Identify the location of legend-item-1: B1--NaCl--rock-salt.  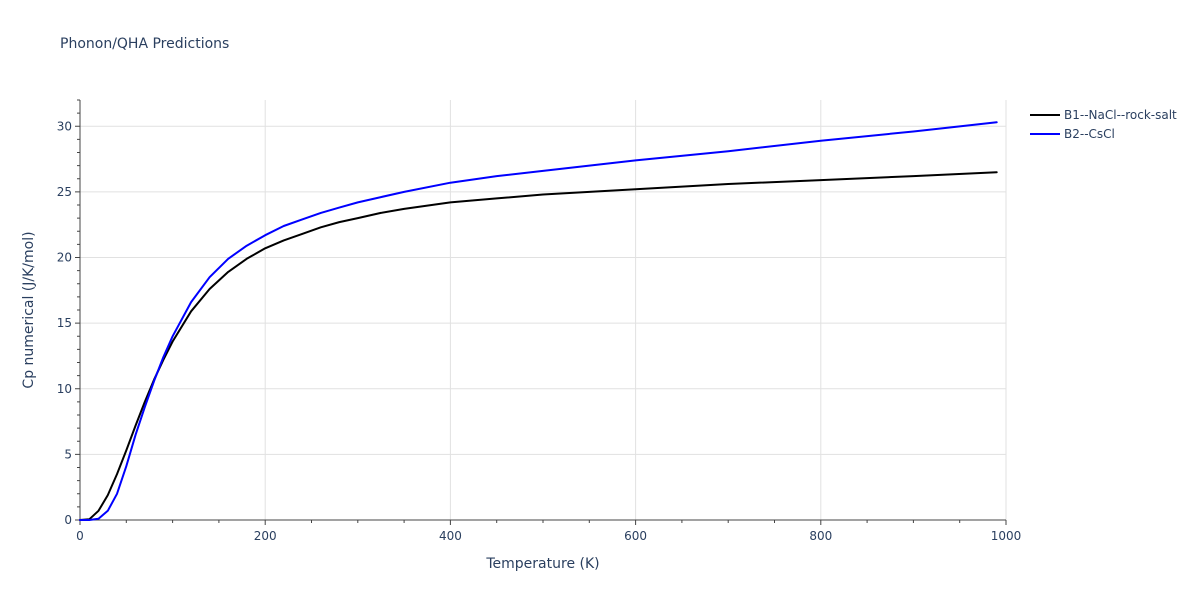
(1103, 115).